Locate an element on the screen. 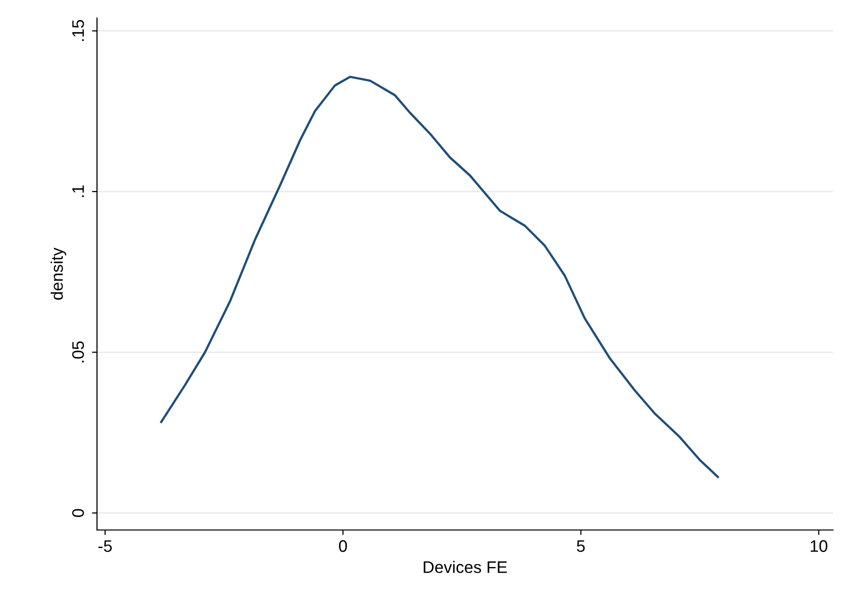  y-axis-title: density is located at coordinates (58, 274).